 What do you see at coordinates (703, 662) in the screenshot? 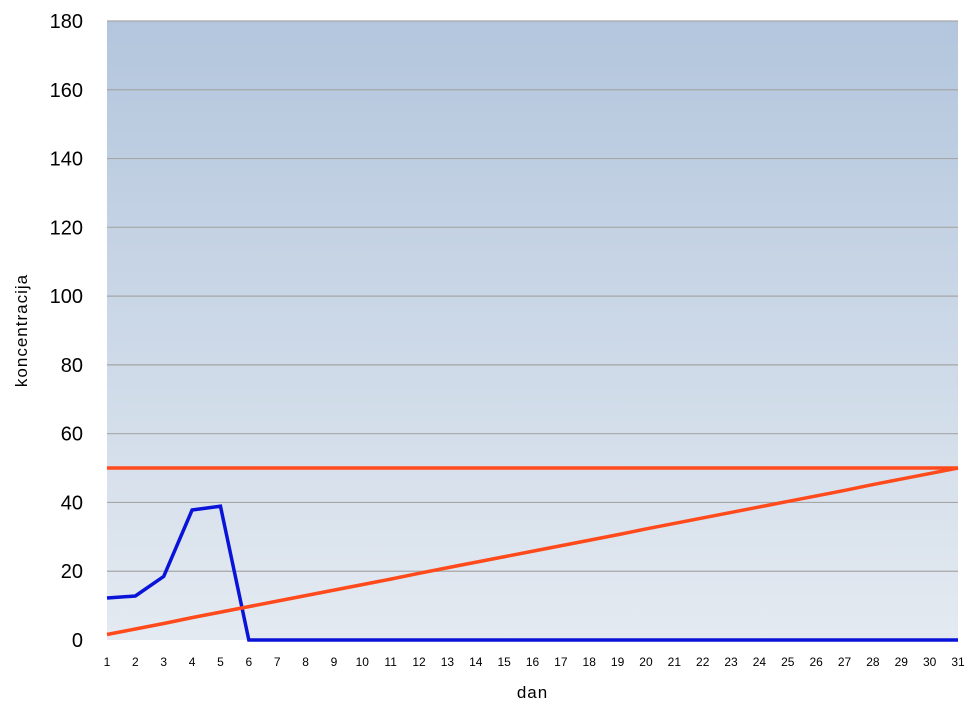
I see `x-tick-label: 22` at bounding box center [703, 662].